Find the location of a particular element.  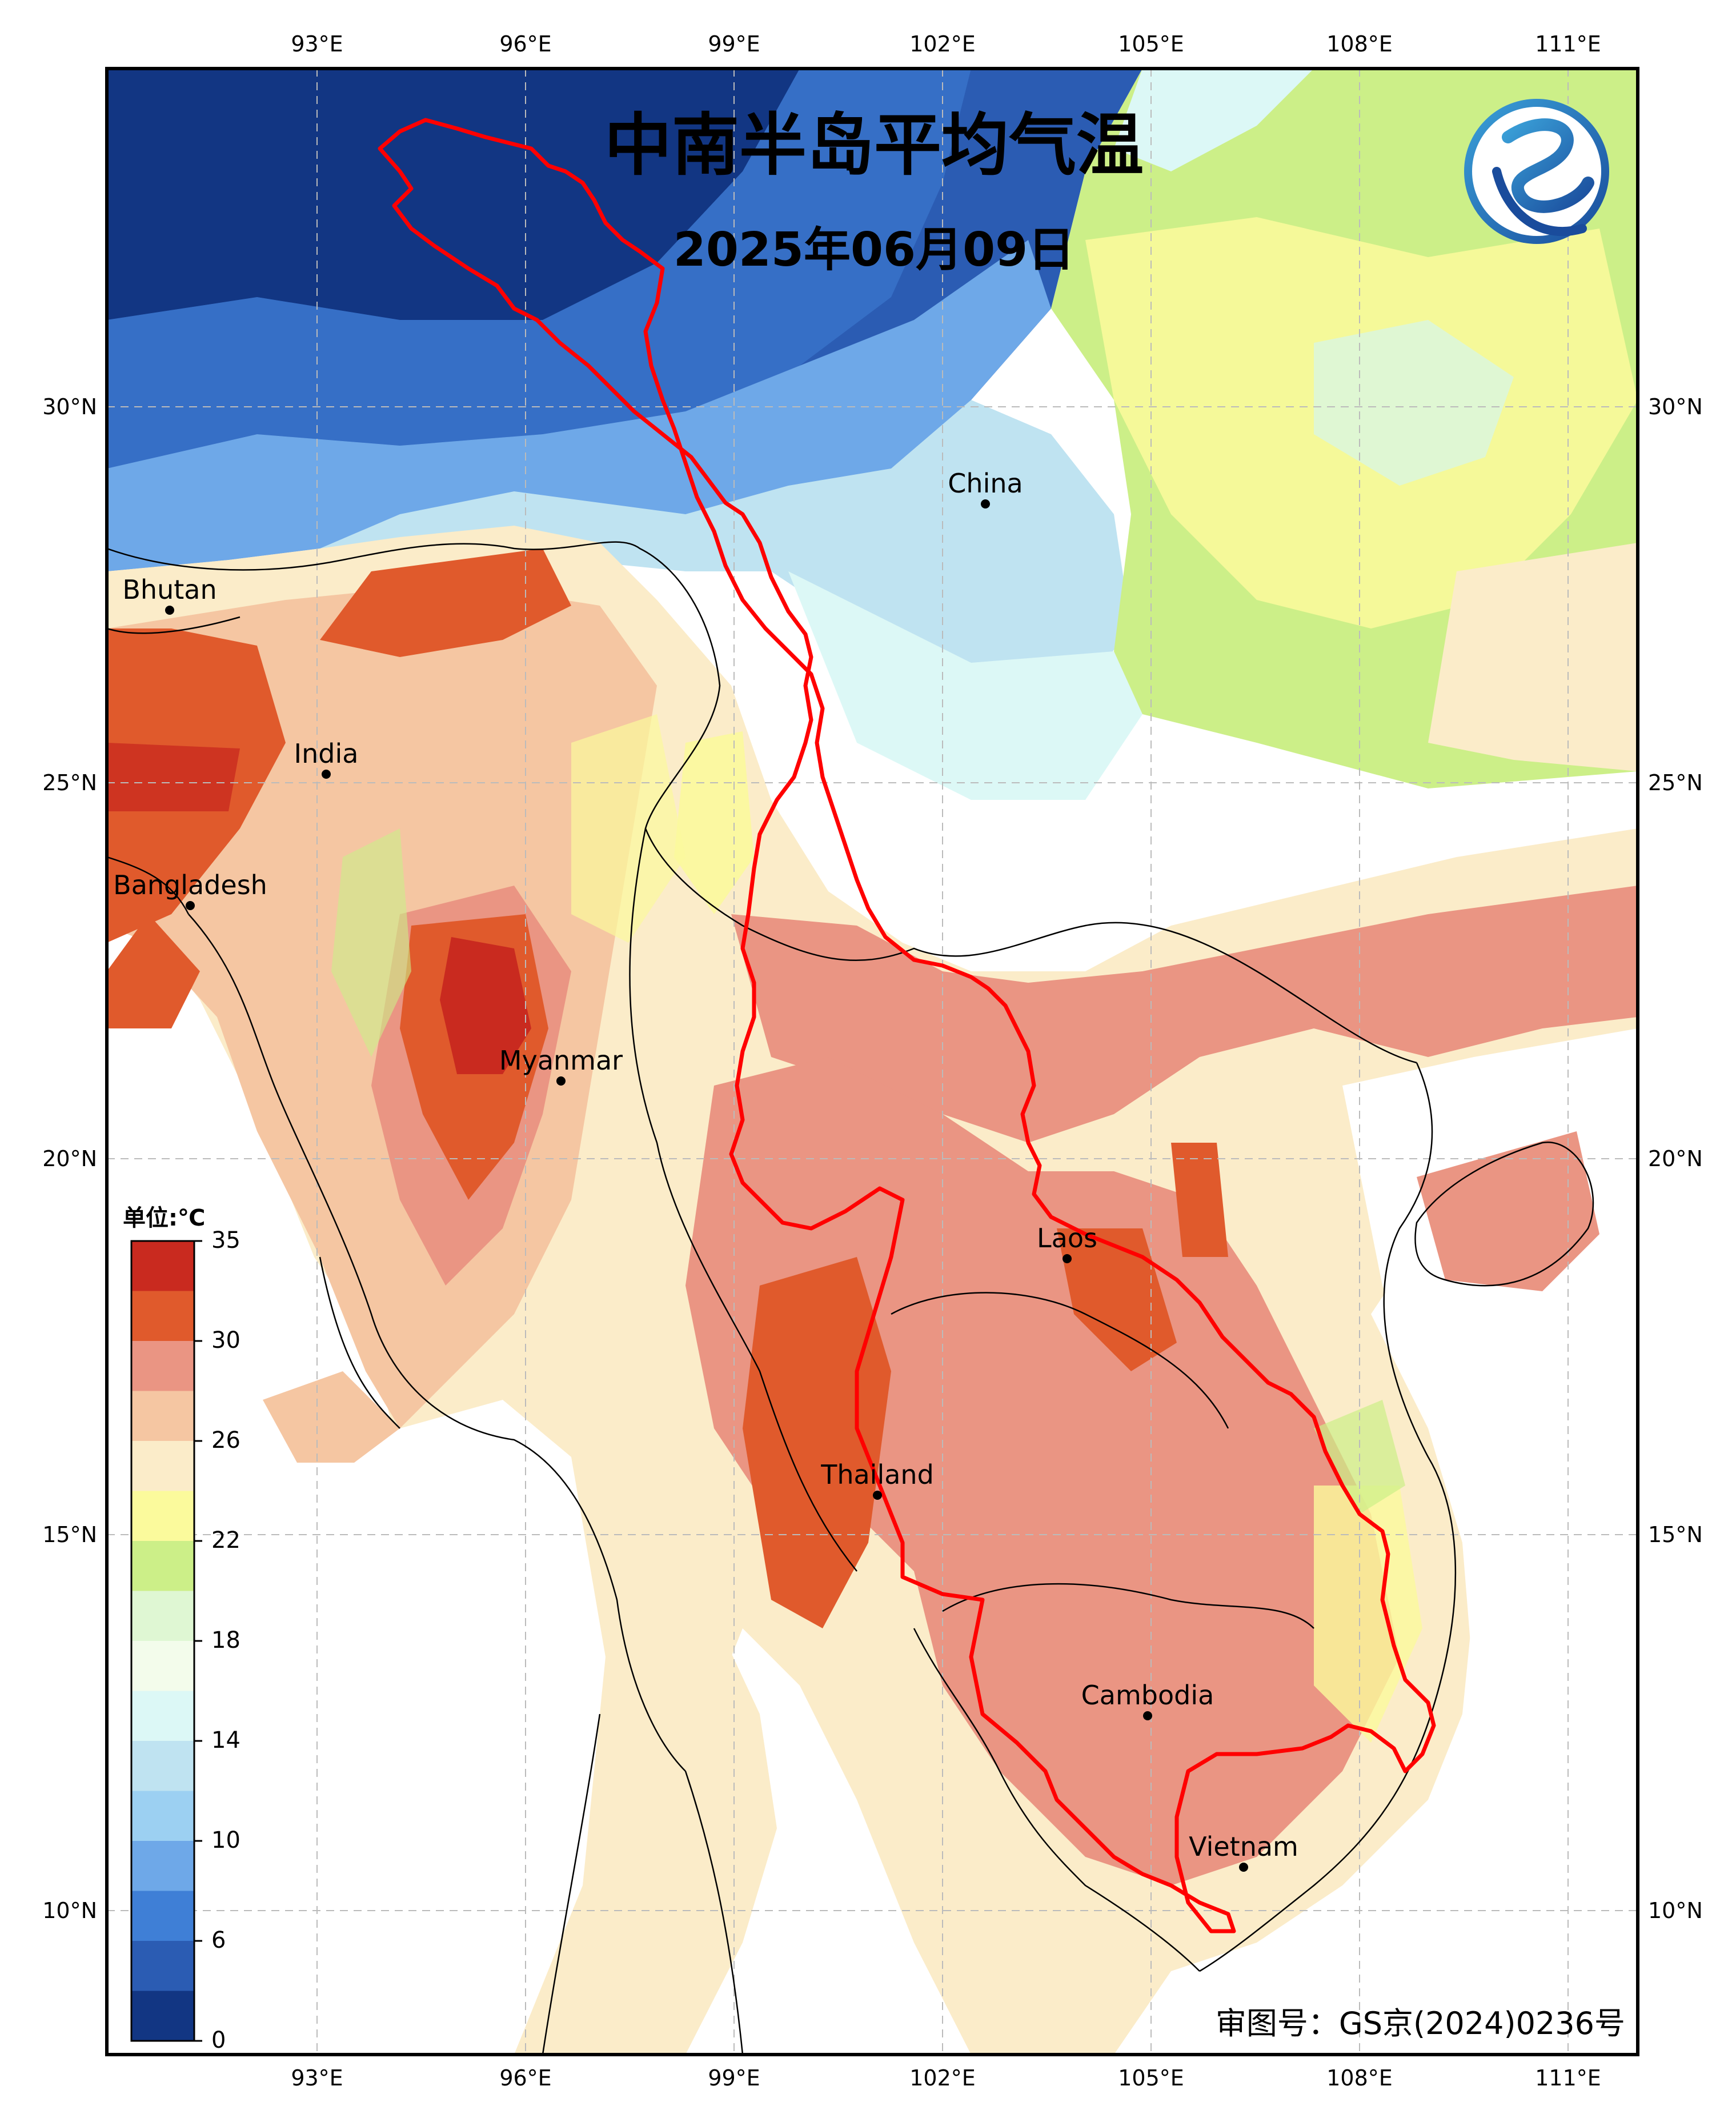

lon-tick-bottom: 105°E is located at coordinates (1151, 2078).